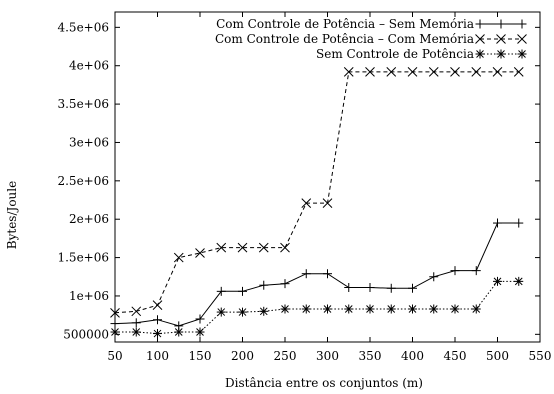 Image resolution: width=554 pixels, height=394 pixels. I want to click on y-tick-label: 500000, so click(86, 334).